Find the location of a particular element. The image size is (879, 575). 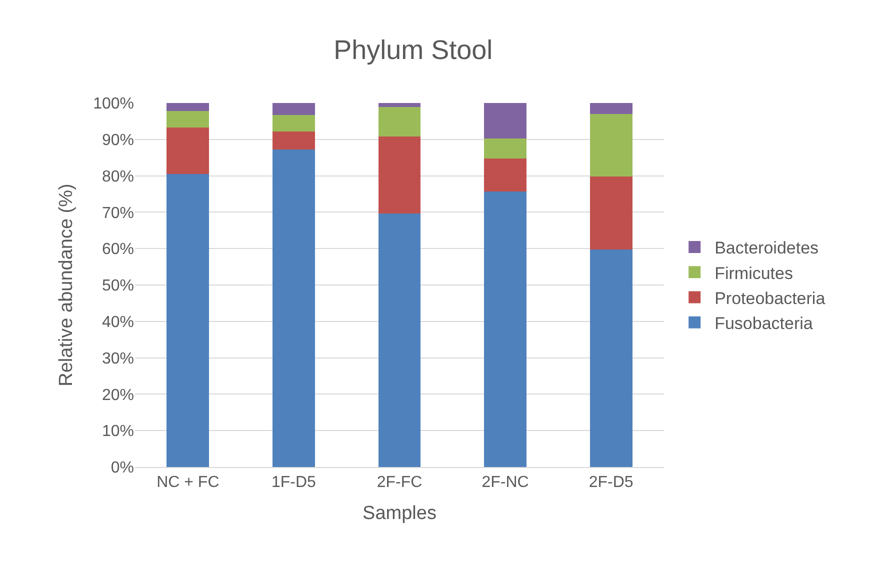

x-tick-label: 1F-D5 is located at coordinates (293, 483).